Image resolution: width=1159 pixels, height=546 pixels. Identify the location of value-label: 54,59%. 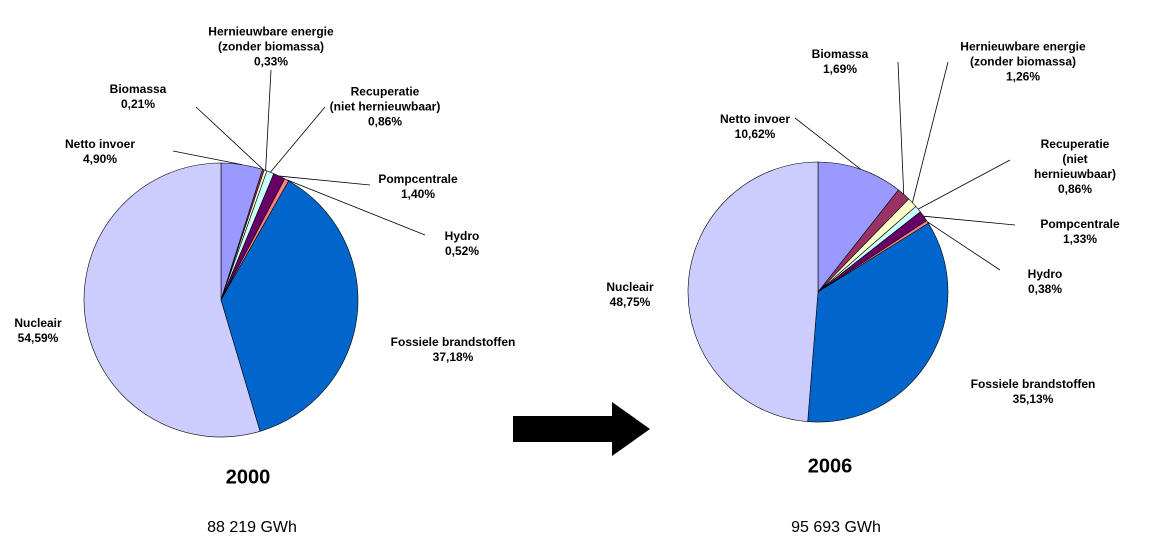
(38, 338).